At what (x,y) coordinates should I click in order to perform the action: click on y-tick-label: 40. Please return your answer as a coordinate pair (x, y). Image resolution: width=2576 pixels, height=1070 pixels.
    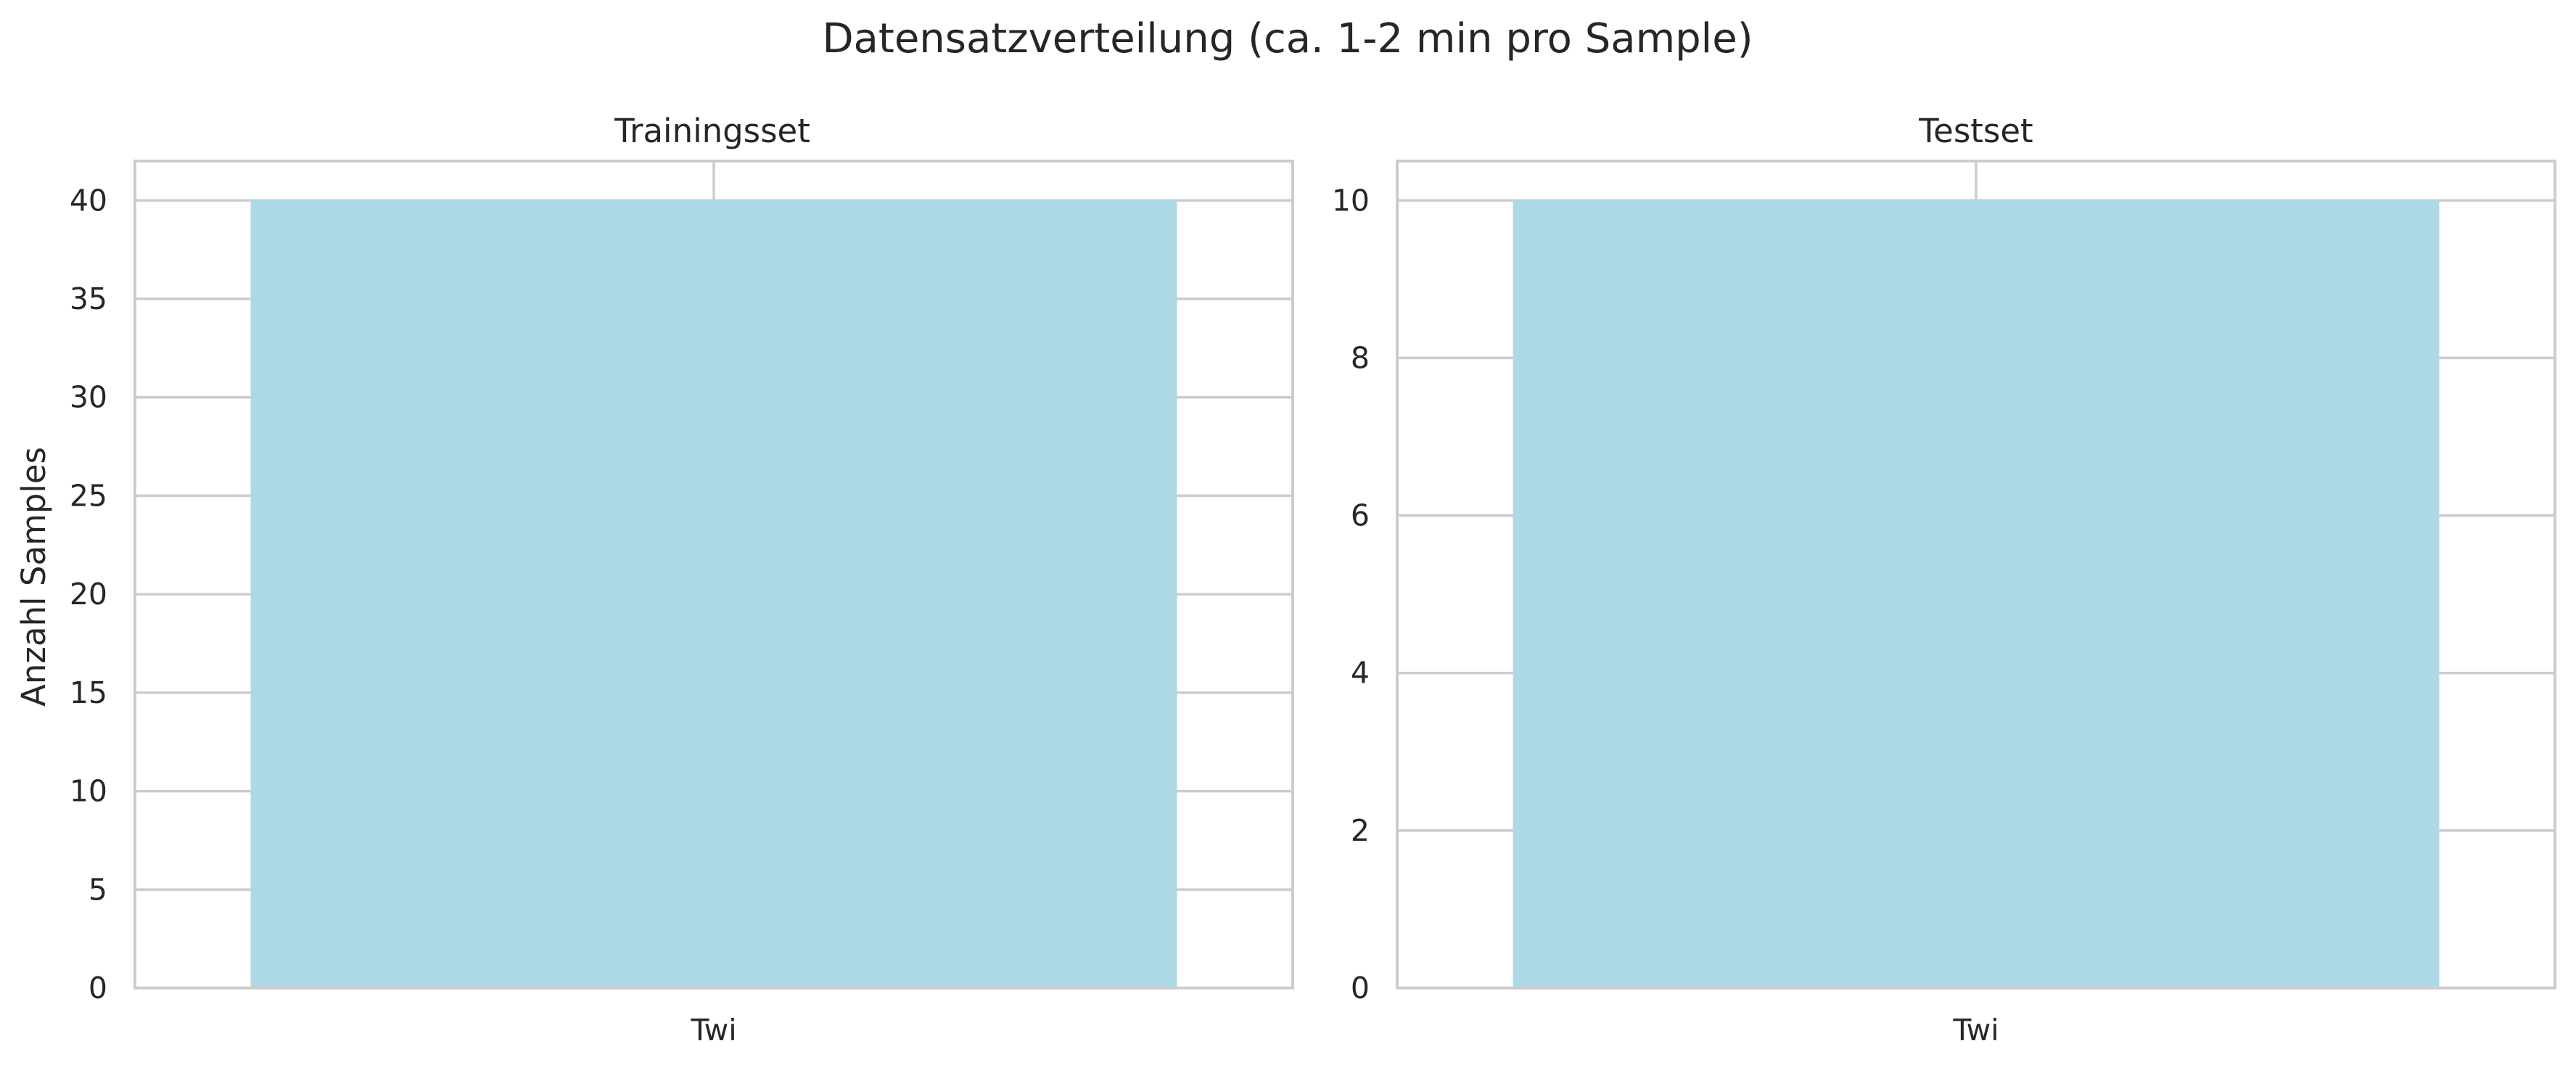
    Looking at the image, I should click on (88, 200).